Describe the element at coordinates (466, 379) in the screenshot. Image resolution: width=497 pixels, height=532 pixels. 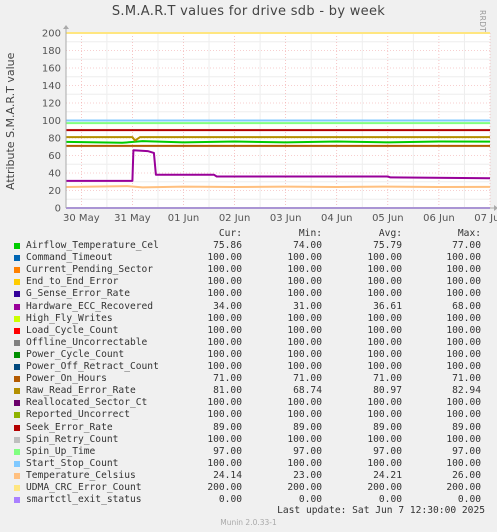
I see `legend-max-value: 71.00` at that location.